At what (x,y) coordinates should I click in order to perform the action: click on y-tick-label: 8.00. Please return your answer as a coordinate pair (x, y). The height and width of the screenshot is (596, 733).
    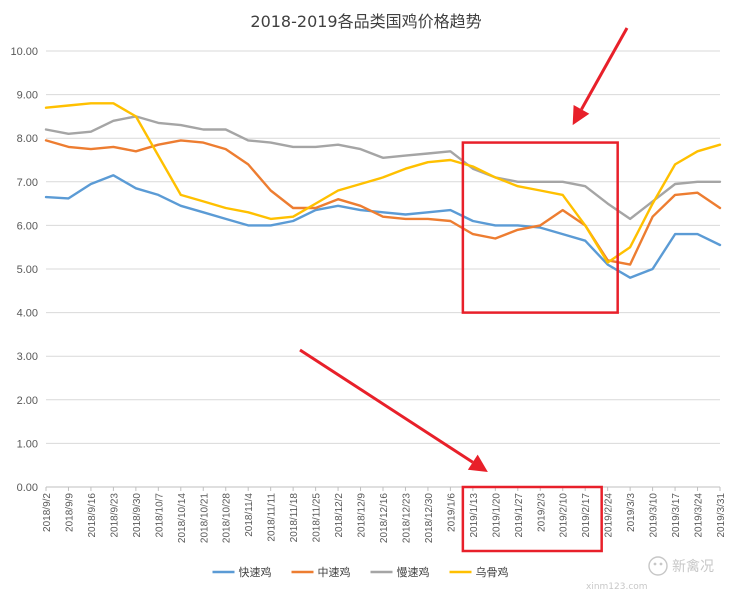
    Looking at the image, I should click on (27, 139).